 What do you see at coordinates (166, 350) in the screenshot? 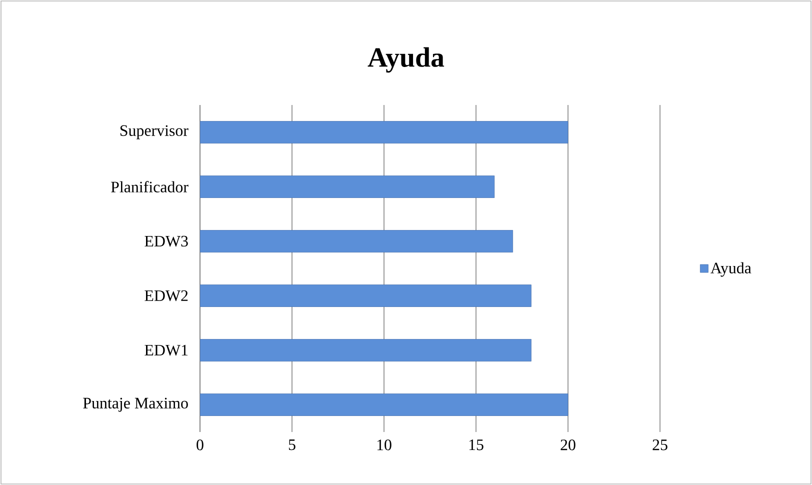
I see `y-tick-label: EDW1` at bounding box center [166, 350].